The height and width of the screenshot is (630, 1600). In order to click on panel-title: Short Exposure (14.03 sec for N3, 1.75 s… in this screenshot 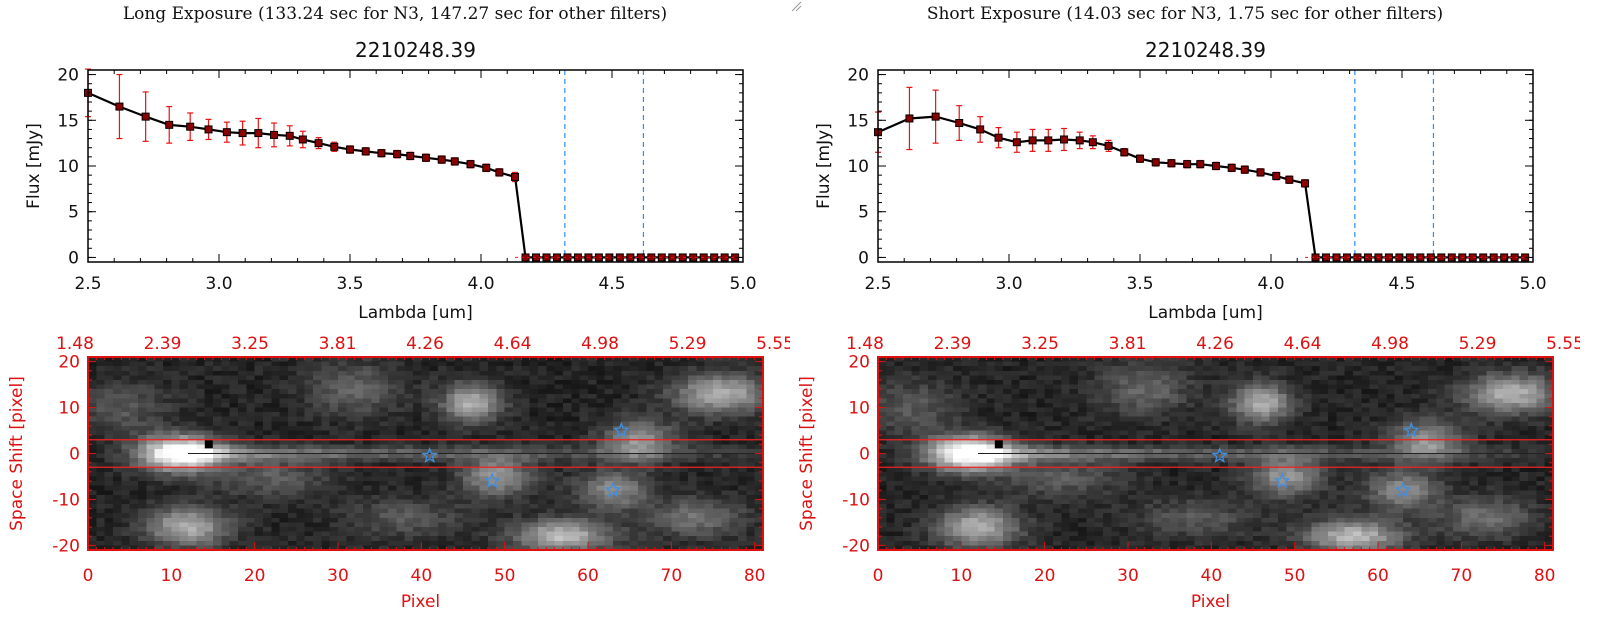, I will do `click(1185, 14)`.